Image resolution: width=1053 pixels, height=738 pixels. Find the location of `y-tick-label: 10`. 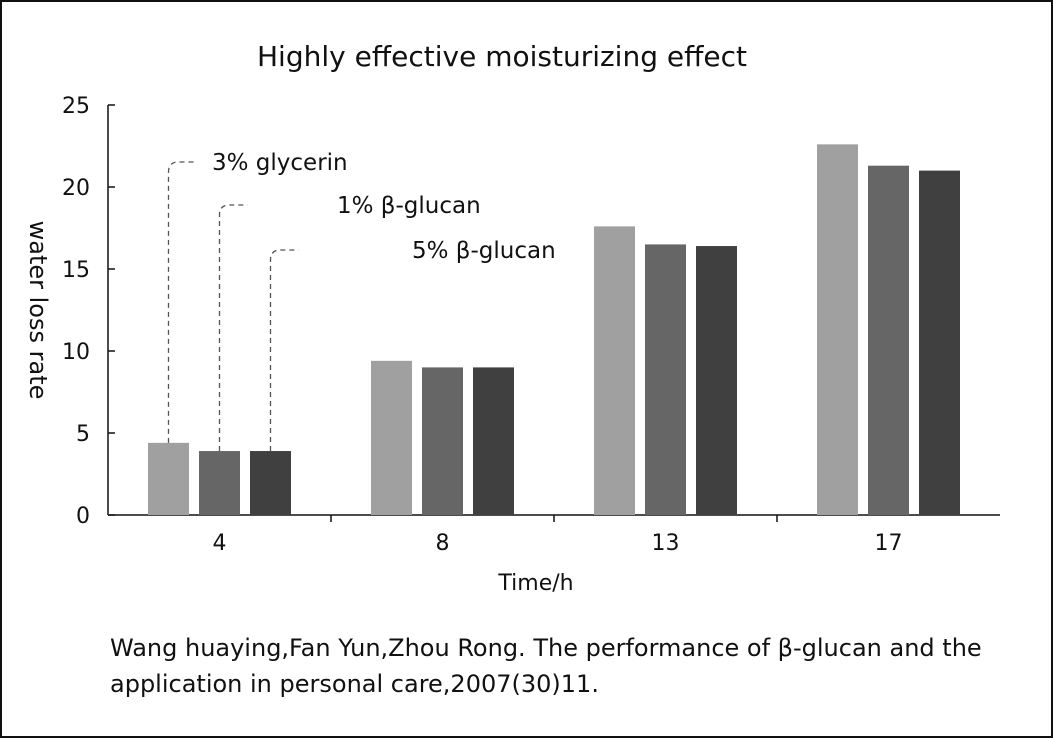

y-tick-label: 10 is located at coordinates (76, 352).